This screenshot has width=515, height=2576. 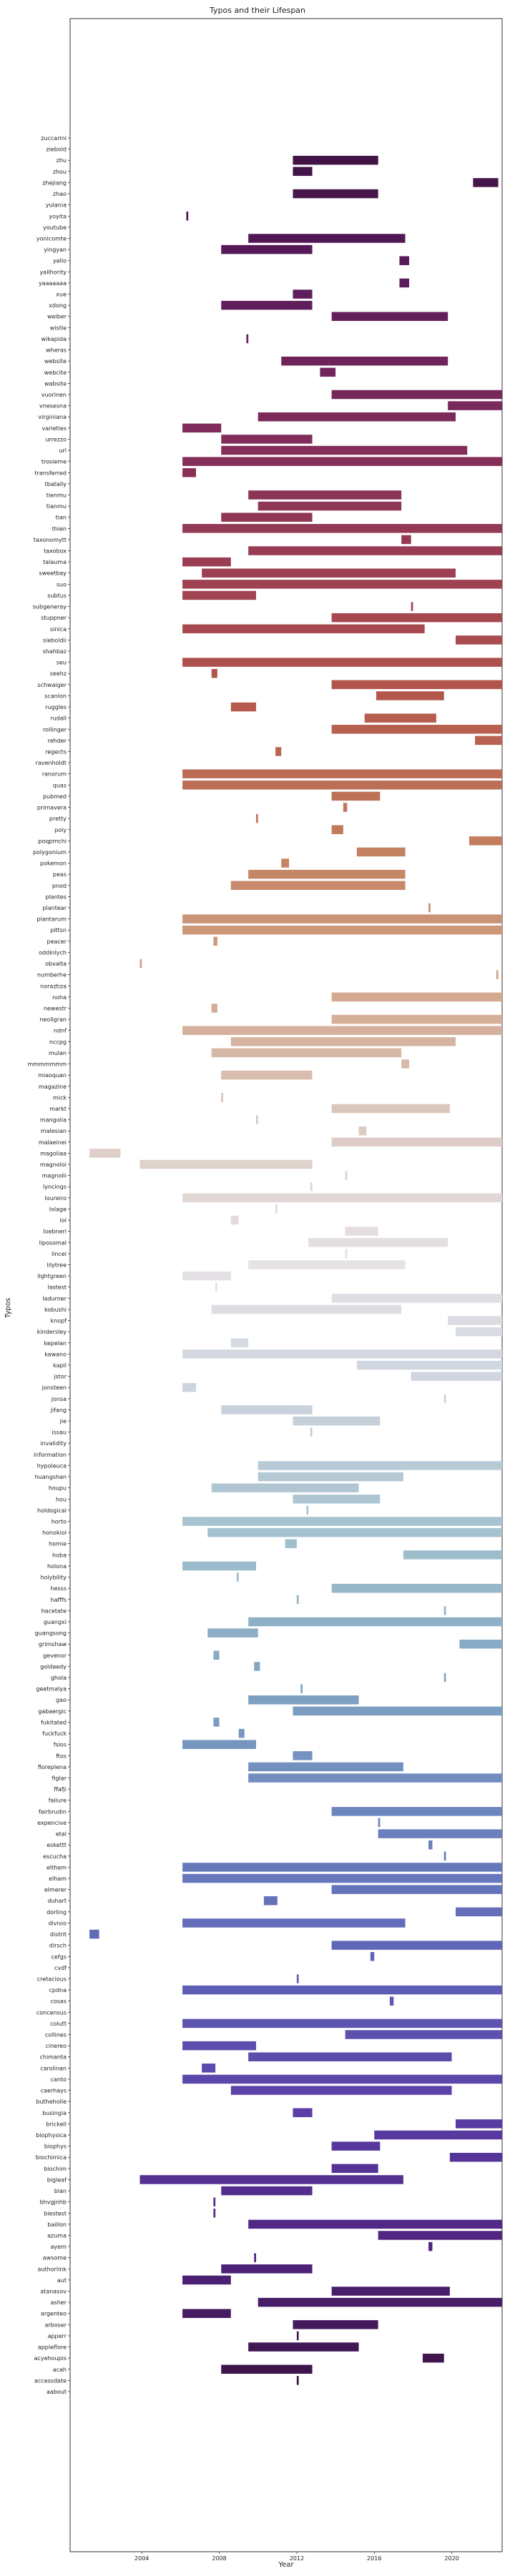 I want to click on y-tick-label: obvalta, so click(x=56, y=964).